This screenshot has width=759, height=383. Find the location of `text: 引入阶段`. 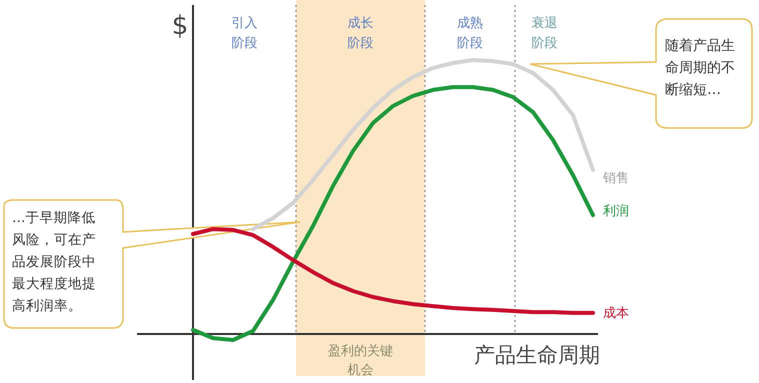

text: 引入阶段 is located at coordinates (245, 33).